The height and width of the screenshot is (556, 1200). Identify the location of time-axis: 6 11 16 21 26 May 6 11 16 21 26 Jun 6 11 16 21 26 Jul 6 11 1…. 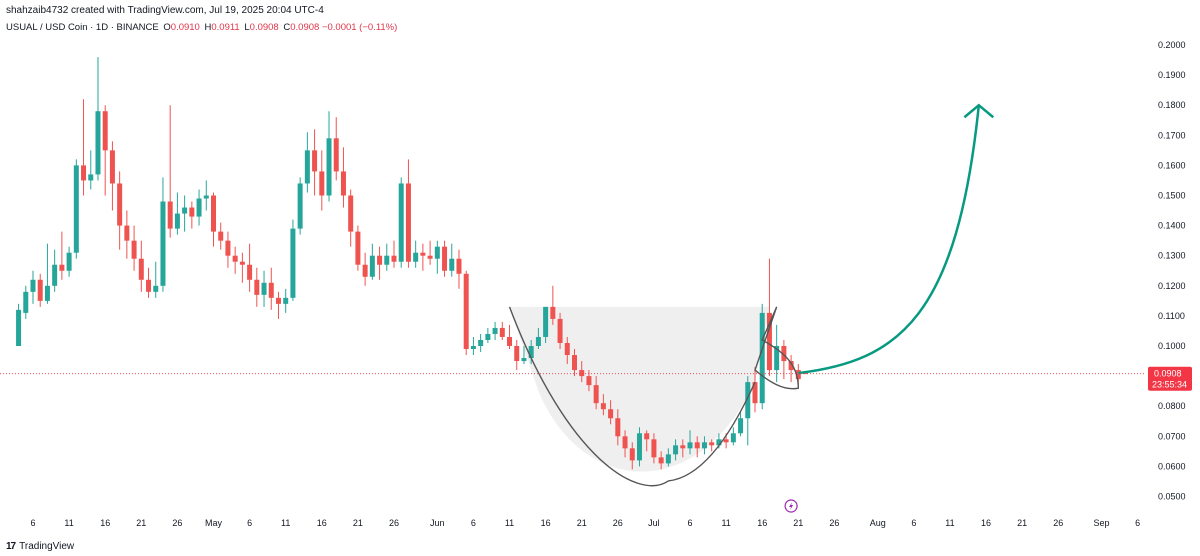
(585, 513).